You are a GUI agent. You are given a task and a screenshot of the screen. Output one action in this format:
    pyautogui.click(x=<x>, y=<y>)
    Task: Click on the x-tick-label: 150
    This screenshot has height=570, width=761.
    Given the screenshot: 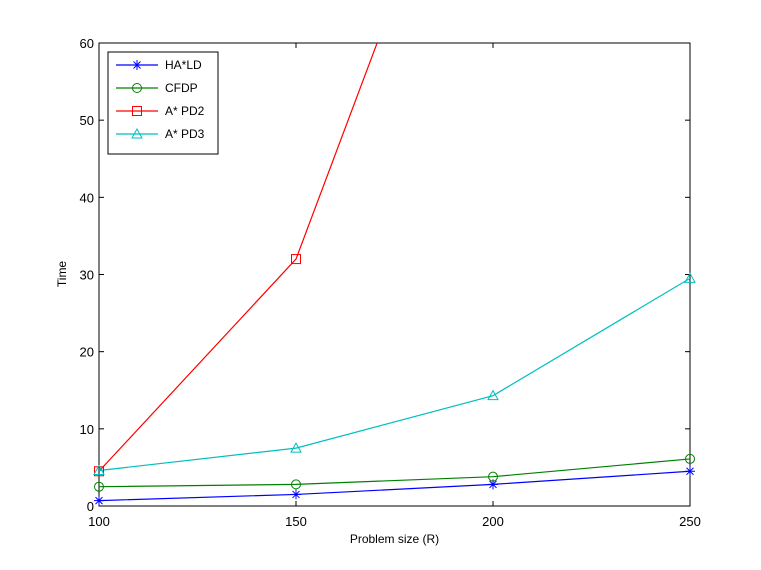 What is the action you would take?
    pyautogui.click(x=296, y=521)
    